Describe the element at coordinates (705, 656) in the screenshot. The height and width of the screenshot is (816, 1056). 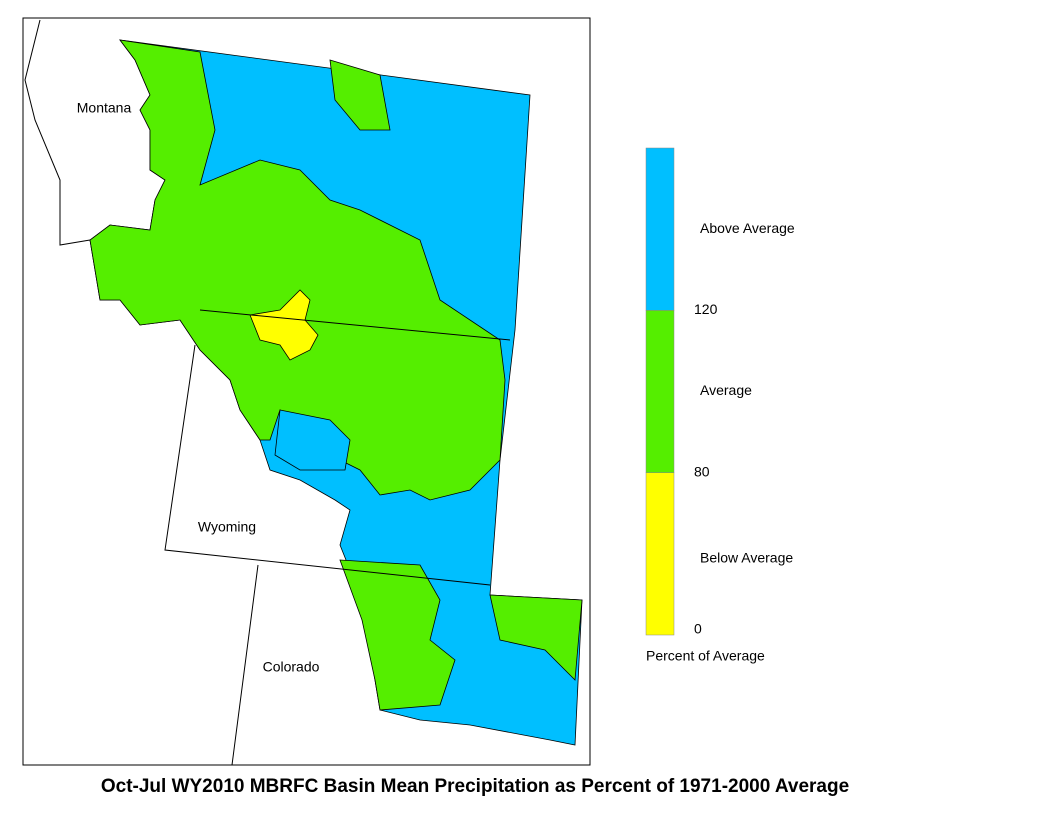
I see `legend-title: Percent of Average` at that location.